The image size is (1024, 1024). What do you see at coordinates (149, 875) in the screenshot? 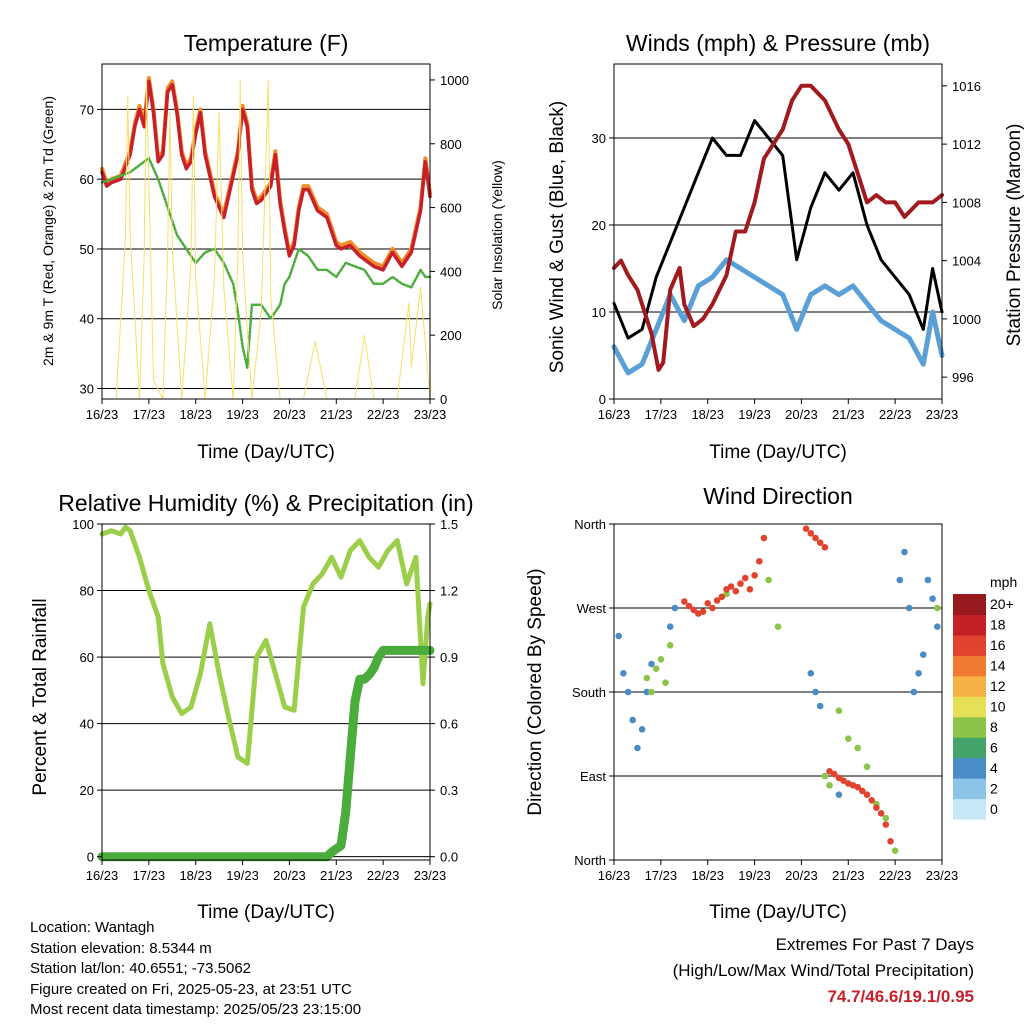
I see `rh-x-tick-label: 17/23` at bounding box center [149, 875].